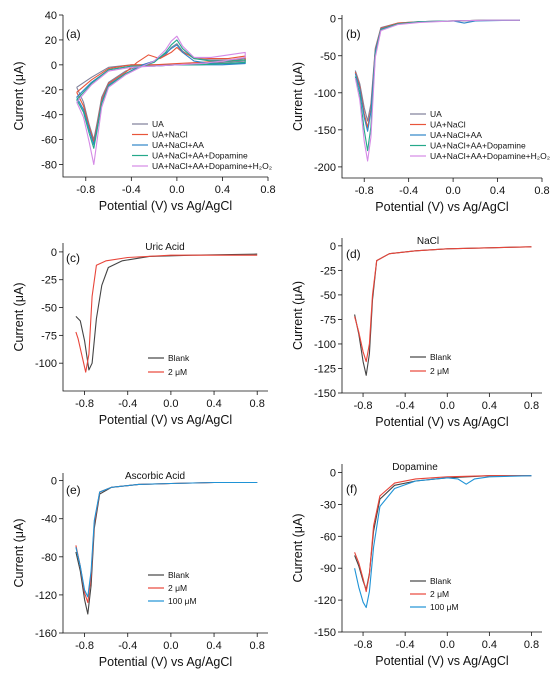  What do you see at coordinates (478, 146) in the screenshot?
I see `legend-entry-label: UA+NaCl+AA+Dopamine` at bounding box center [478, 146].